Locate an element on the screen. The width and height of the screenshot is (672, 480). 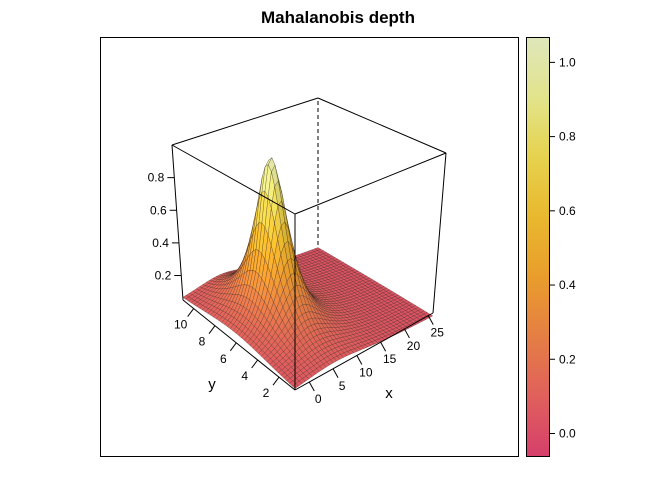
colorbar-tick-label: 0.4 is located at coordinates (567, 285).